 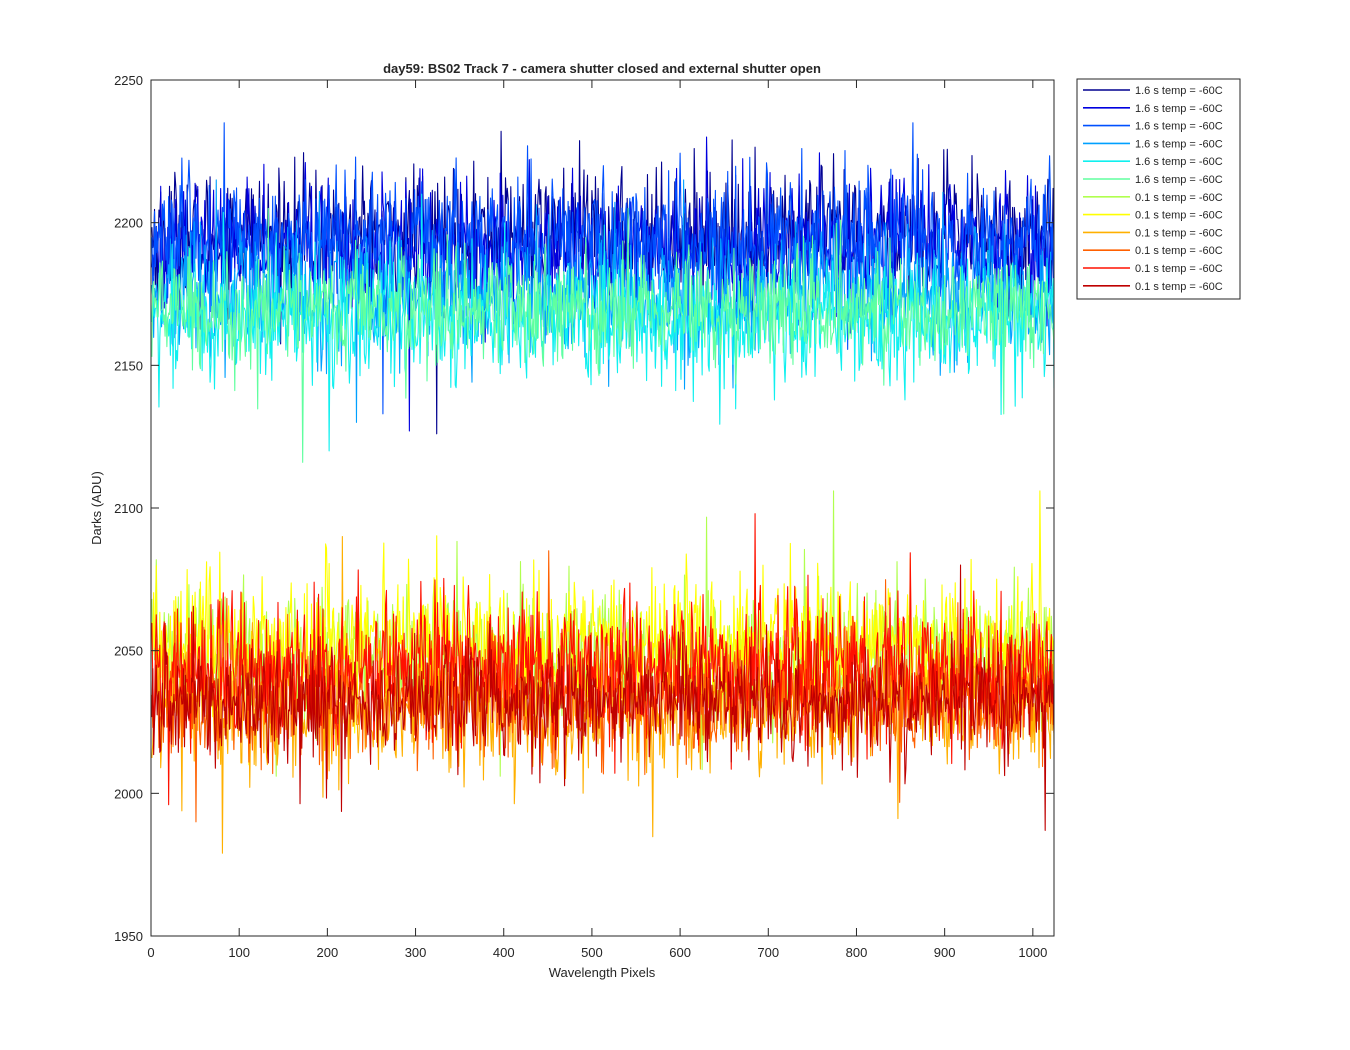 I want to click on y-tick-label: 2100, so click(x=128, y=508).